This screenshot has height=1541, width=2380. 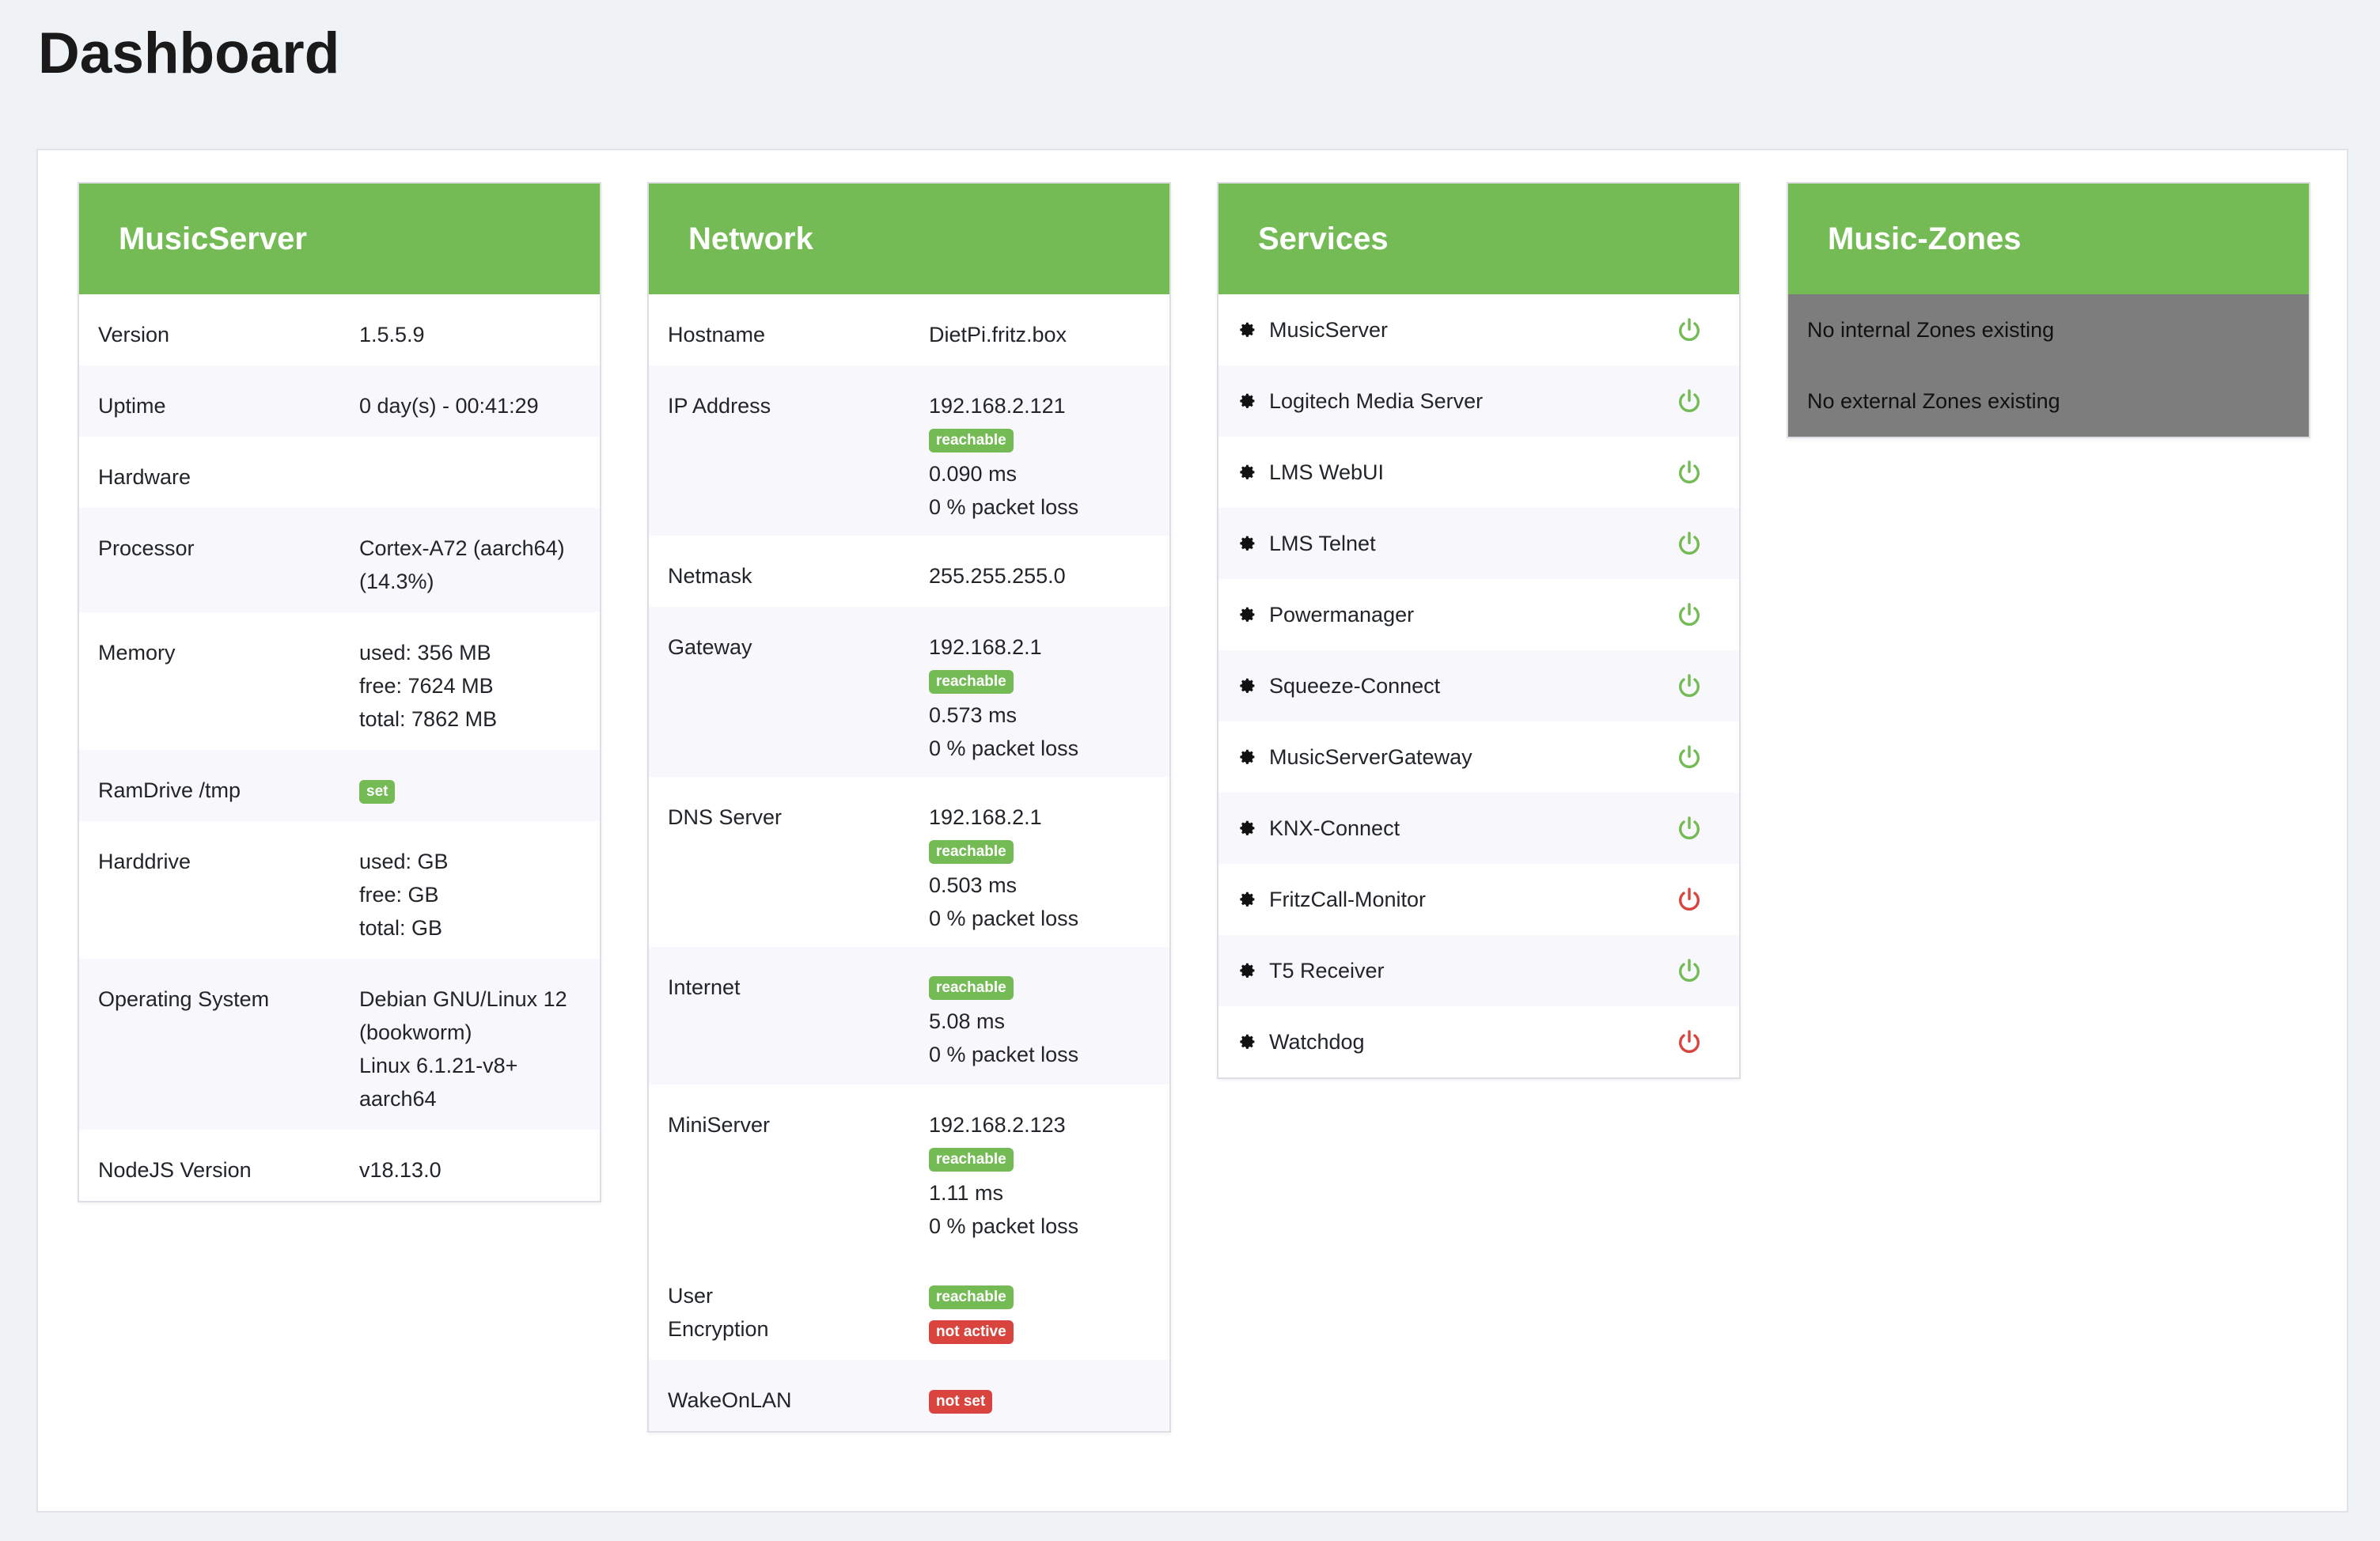 What do you see at coordinates (973, 715) in the screenshot?
I see `ping-value: 0.573 ms` at bounding box center [973, 715].